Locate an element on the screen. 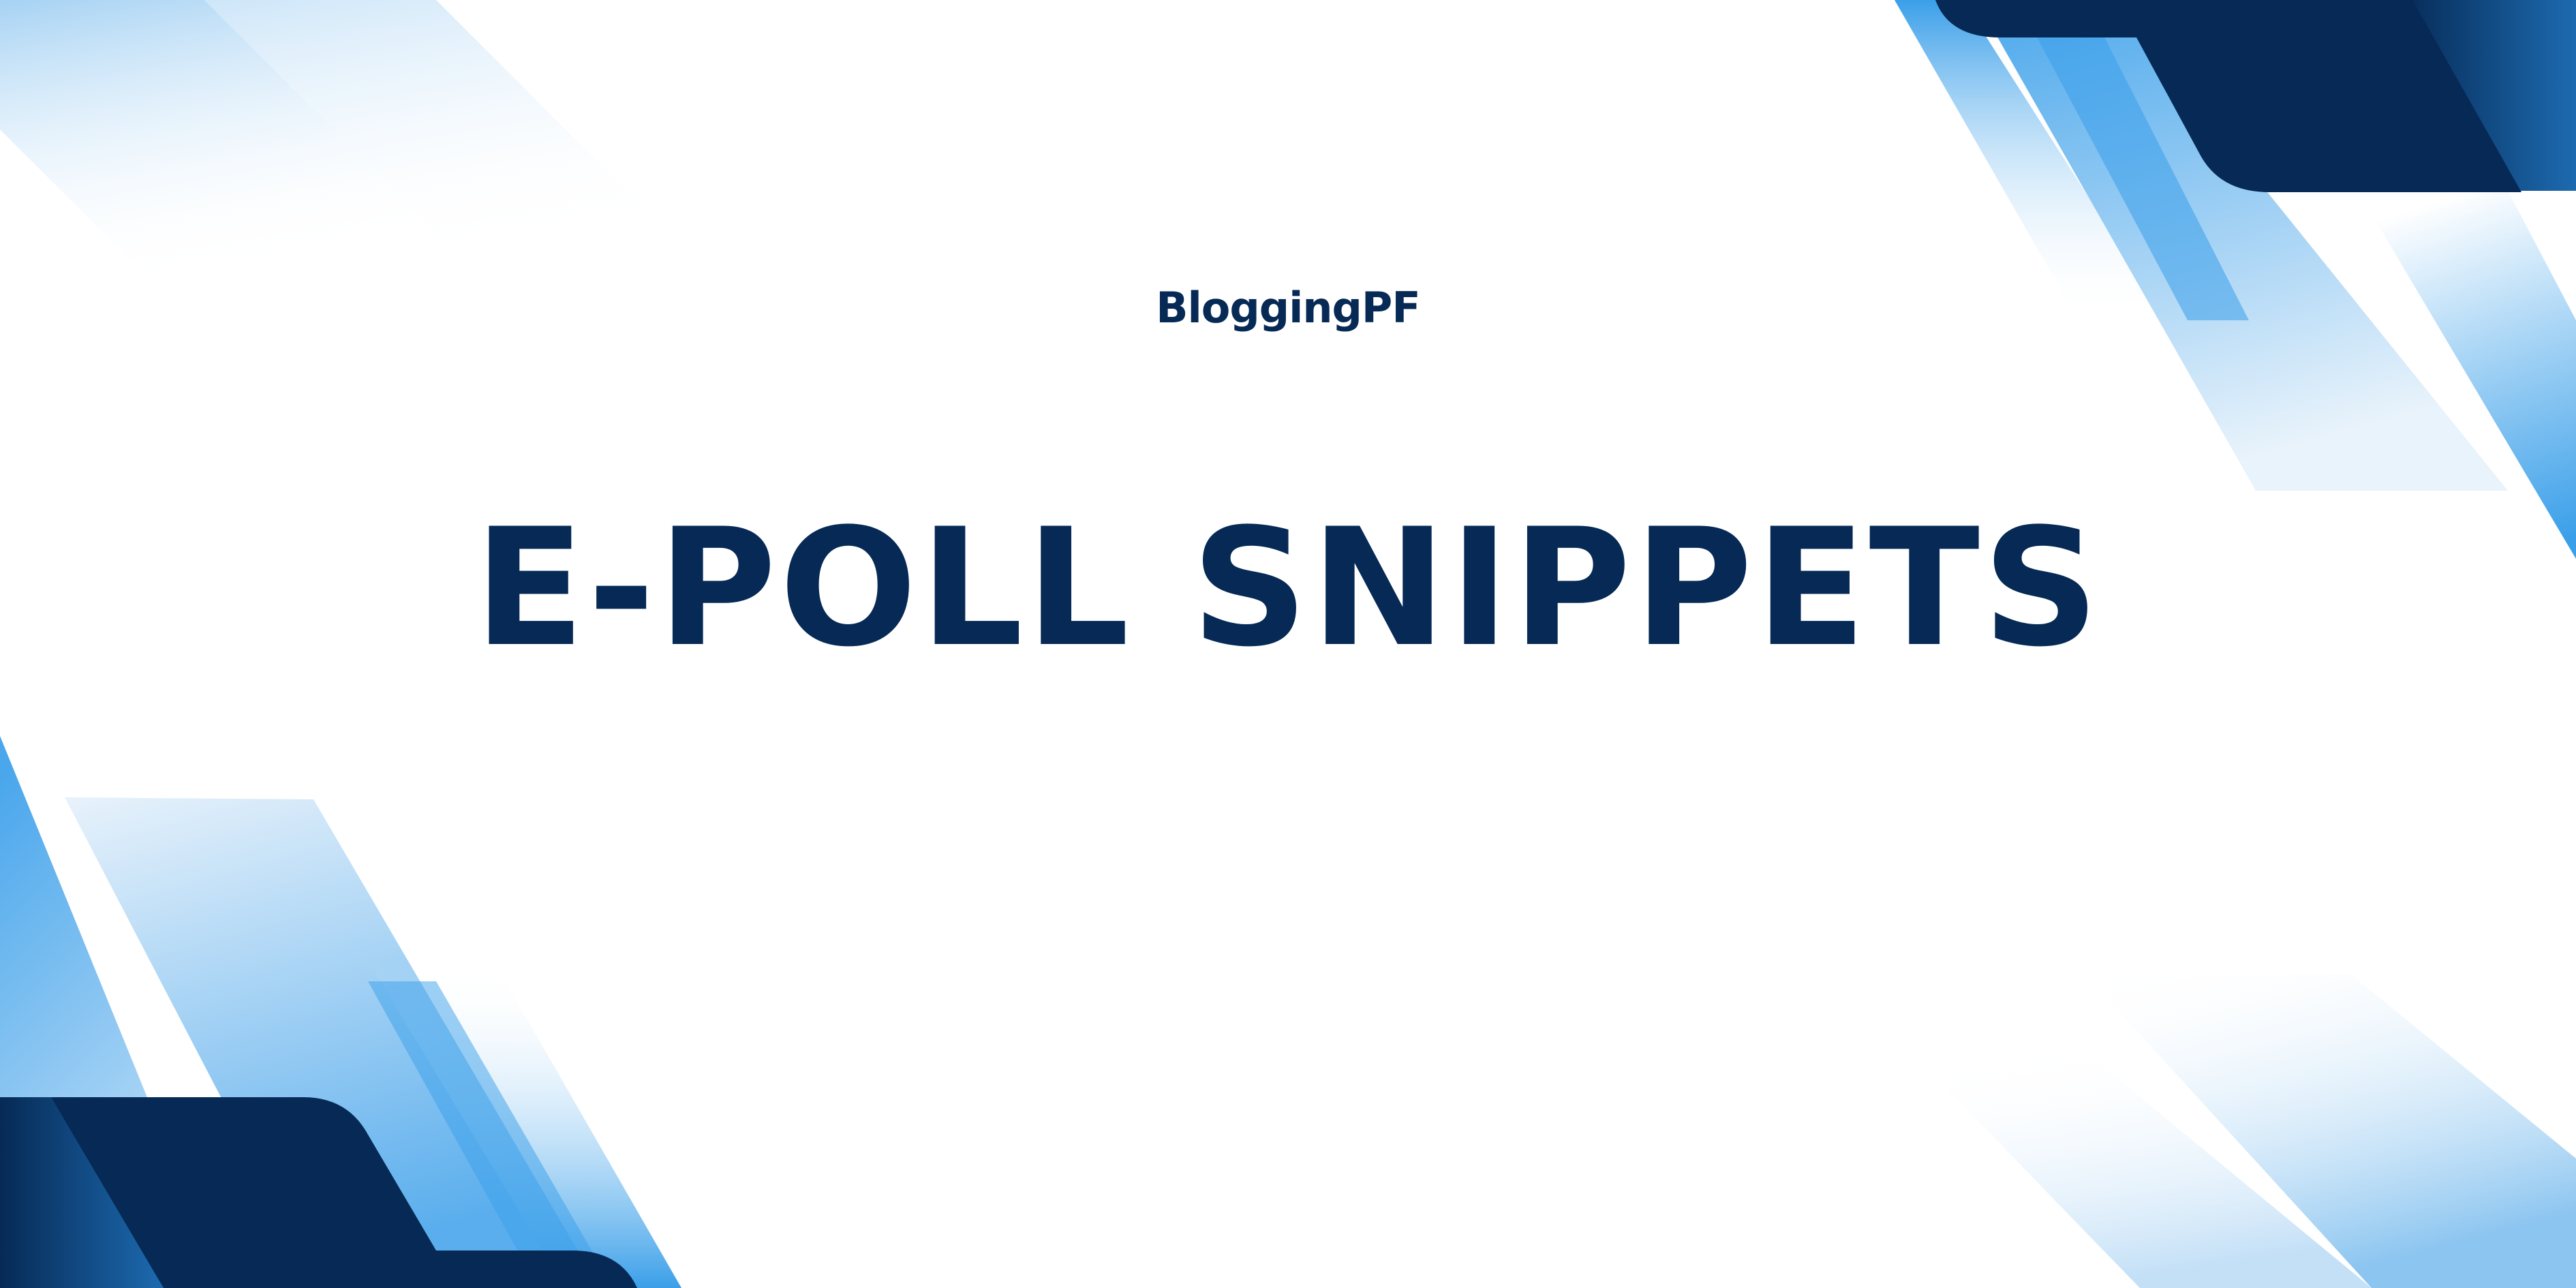 The image size is (2576, 1288). brand-name: BloggingPF is located at coordinates (1288, 308).